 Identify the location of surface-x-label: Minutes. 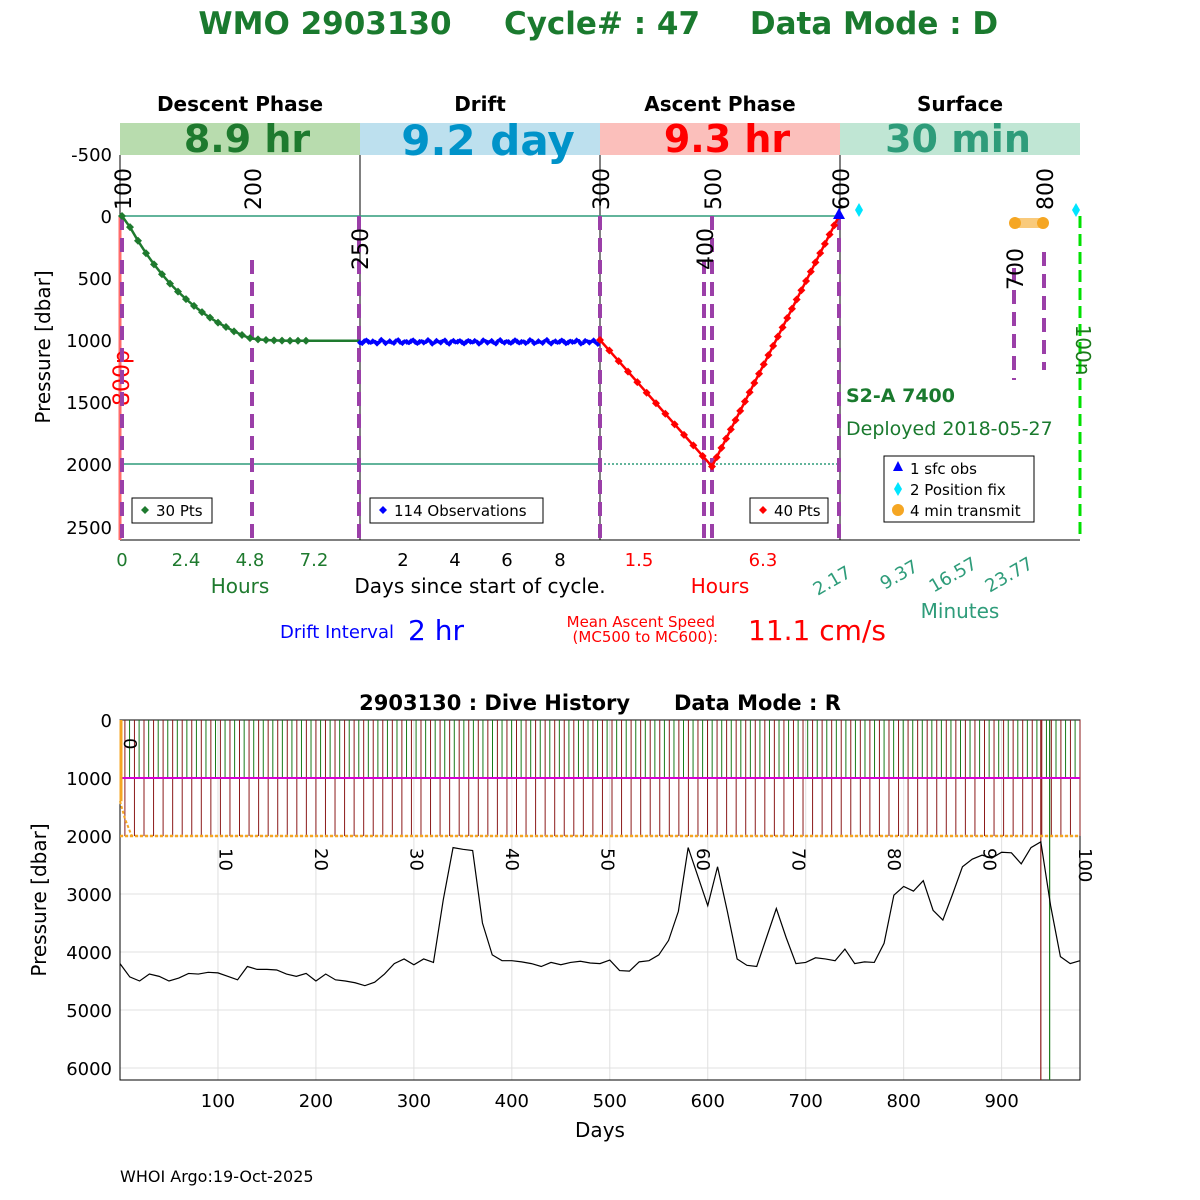
(960, 611).